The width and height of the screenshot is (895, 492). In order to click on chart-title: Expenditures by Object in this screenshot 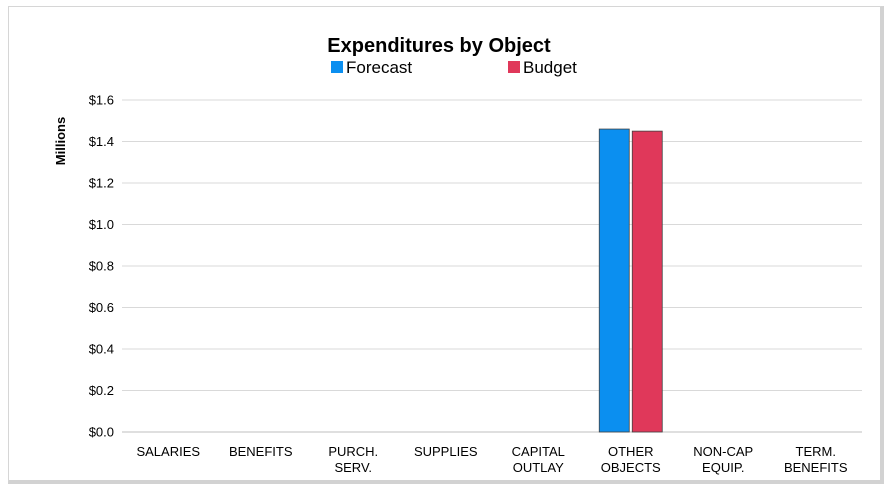, I will do `click(439, 46)`.